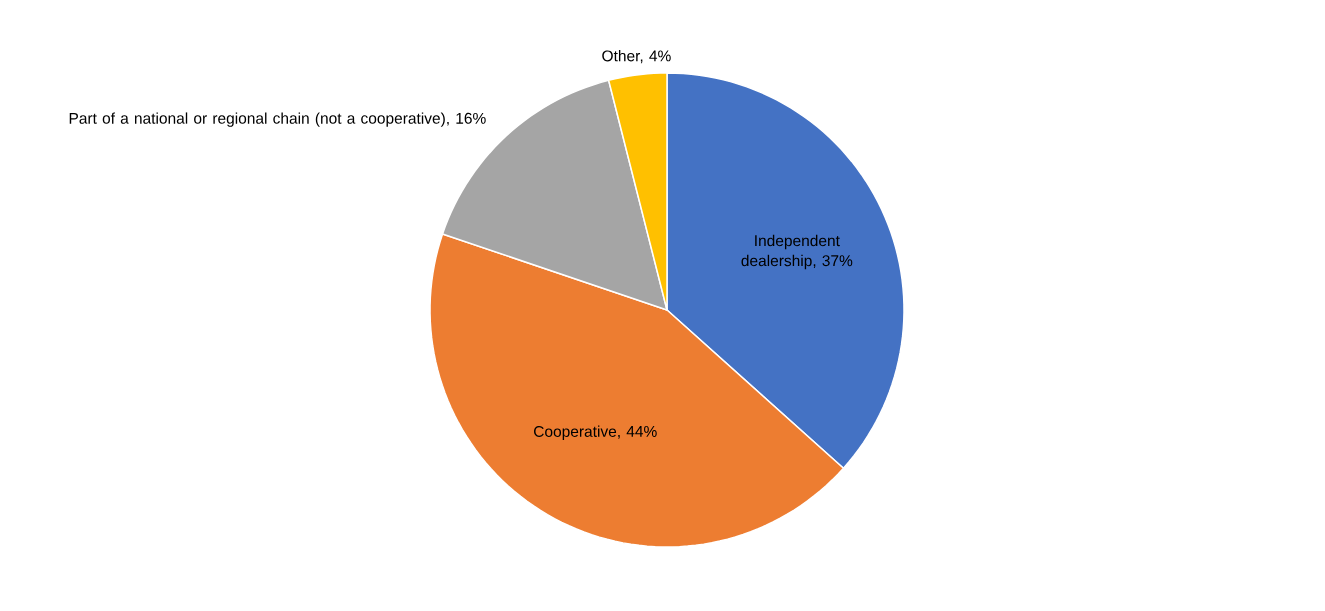  I want to click on slice-label: Independent dealership, 37%, so click(797, 252).